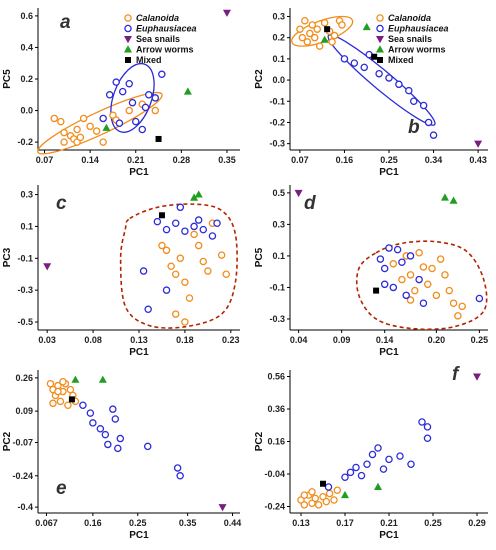 This screenshot has height=550, width=496. Describe the element at coordinates (25, 290) in the screenshot. I see `y-tick-label: -0.3` at that location.